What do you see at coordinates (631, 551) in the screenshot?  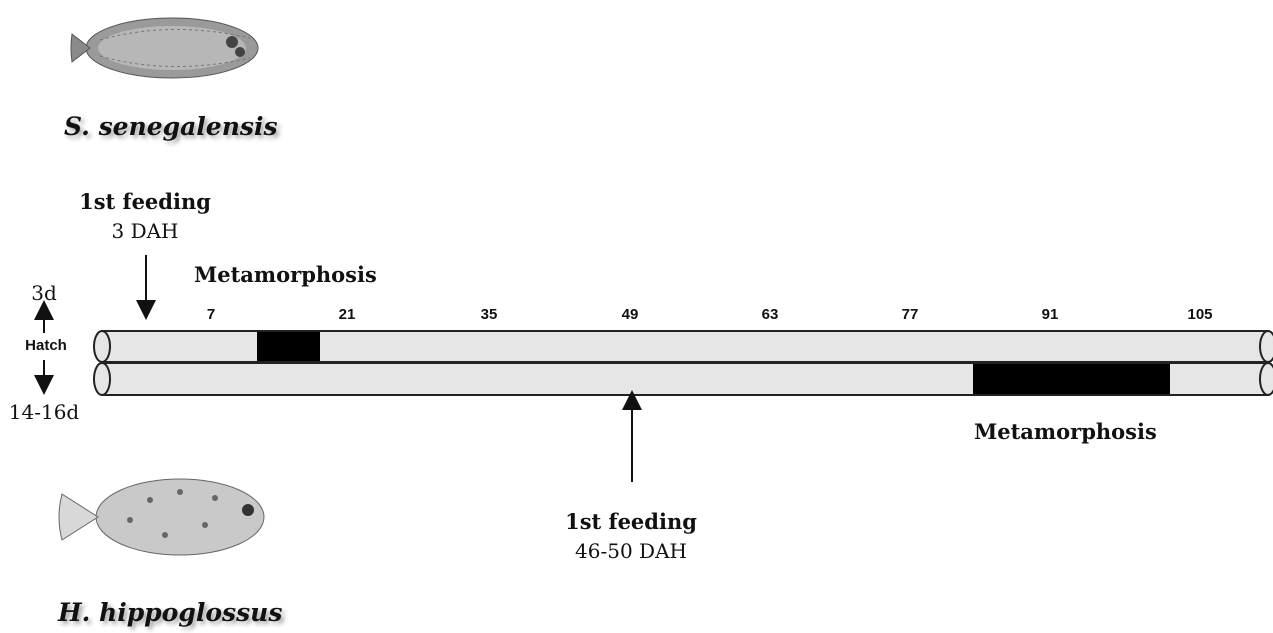 I see `bottom-first-feeding-value: 46-50 DAH` at bounding box center [631, 551].